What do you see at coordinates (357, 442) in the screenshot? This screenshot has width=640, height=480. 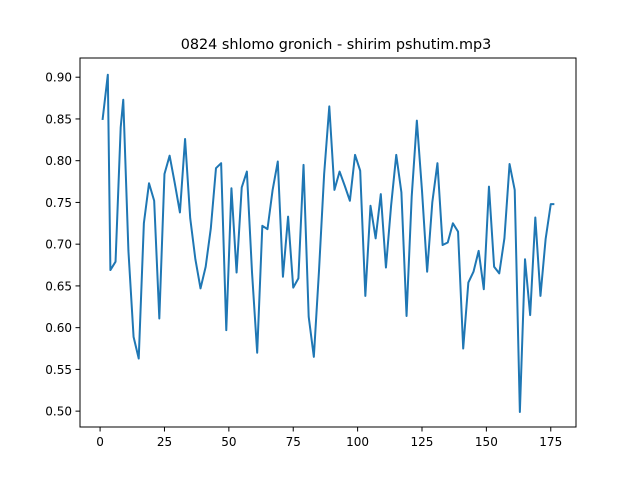 I see `x-tick-label: 100` at bounding box center [357, 442].